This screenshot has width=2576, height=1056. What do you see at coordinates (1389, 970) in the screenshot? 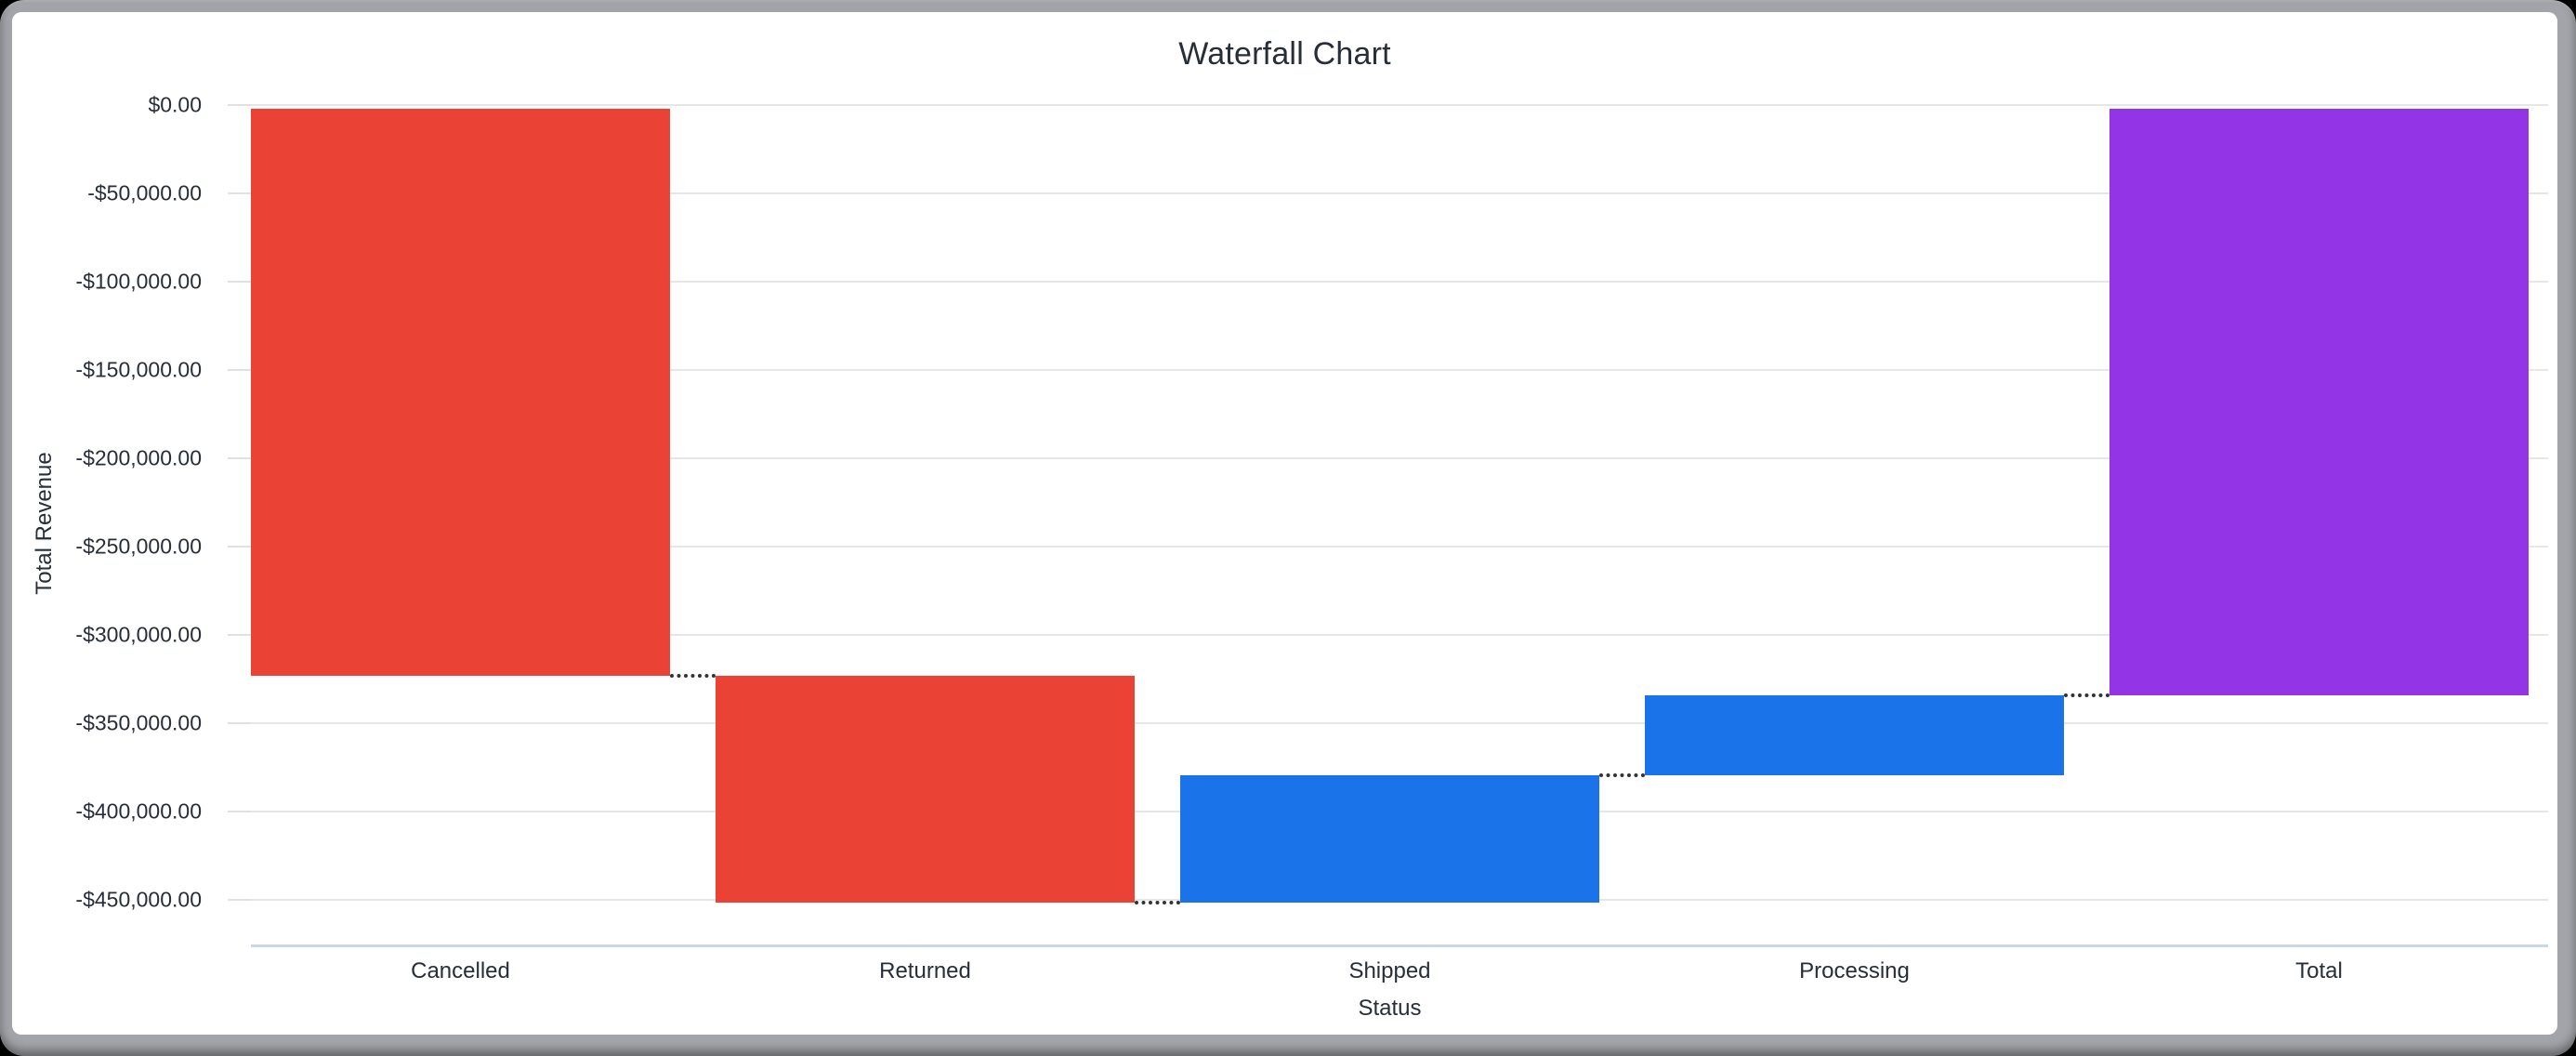
I see `x-tick-label: Shipped` at bounding box center [1389, 970].